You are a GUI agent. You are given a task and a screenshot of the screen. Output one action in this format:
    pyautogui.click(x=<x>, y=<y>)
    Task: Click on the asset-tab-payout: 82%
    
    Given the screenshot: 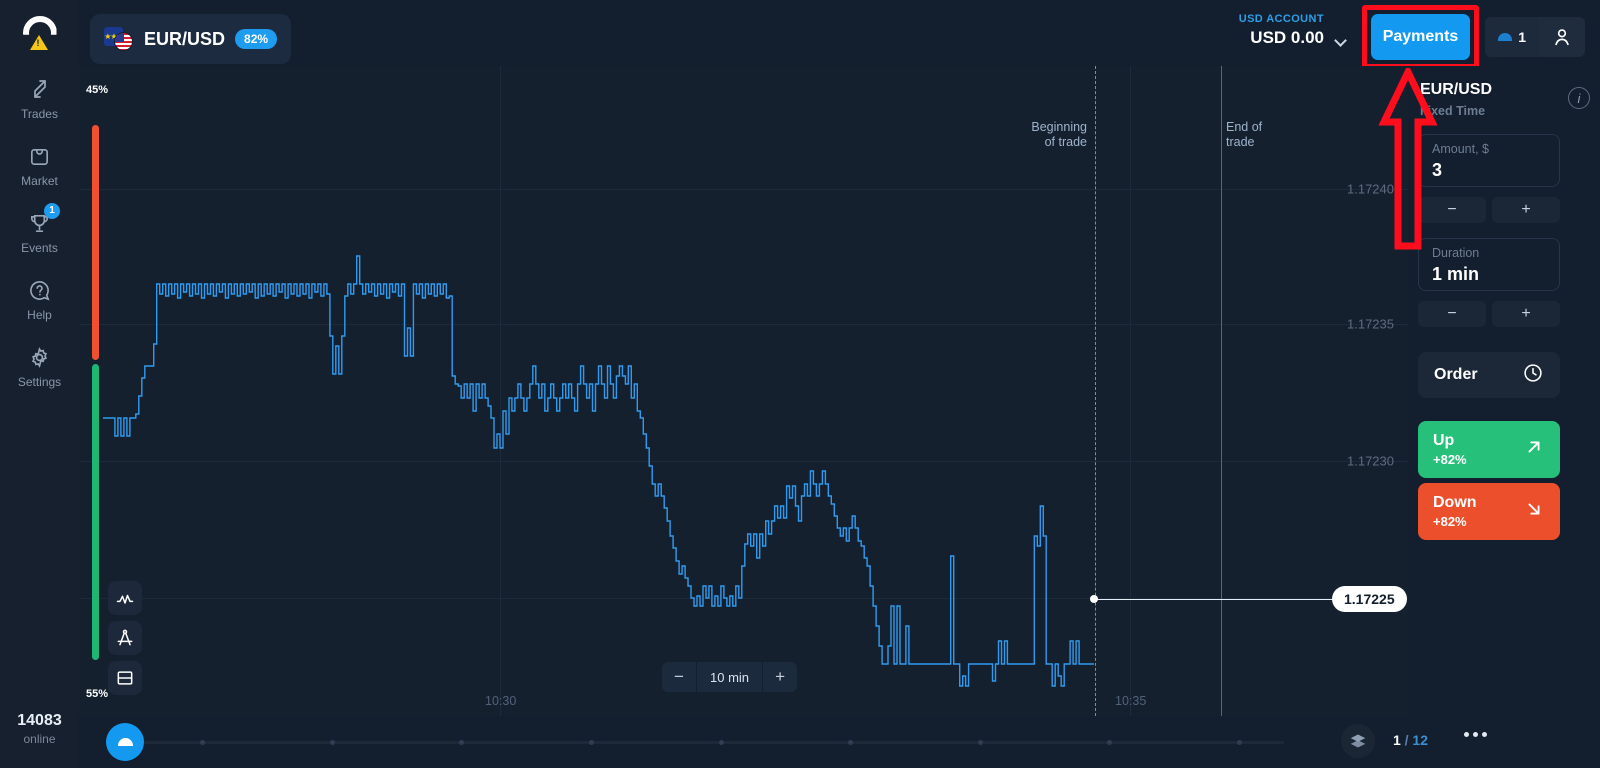 What is the action you would take?
    pyautogui.click(x=256, y=39)
    